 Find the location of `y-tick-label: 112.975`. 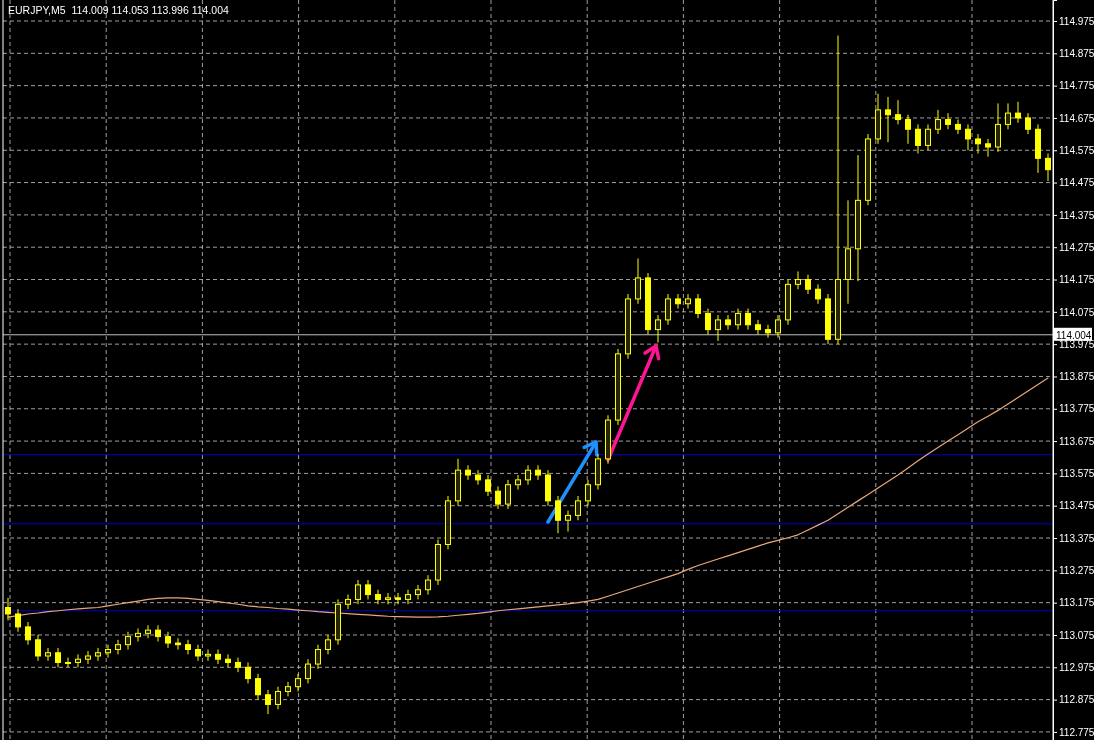

y-tick-label: 112.975 is located at coordinates (1076, 667).